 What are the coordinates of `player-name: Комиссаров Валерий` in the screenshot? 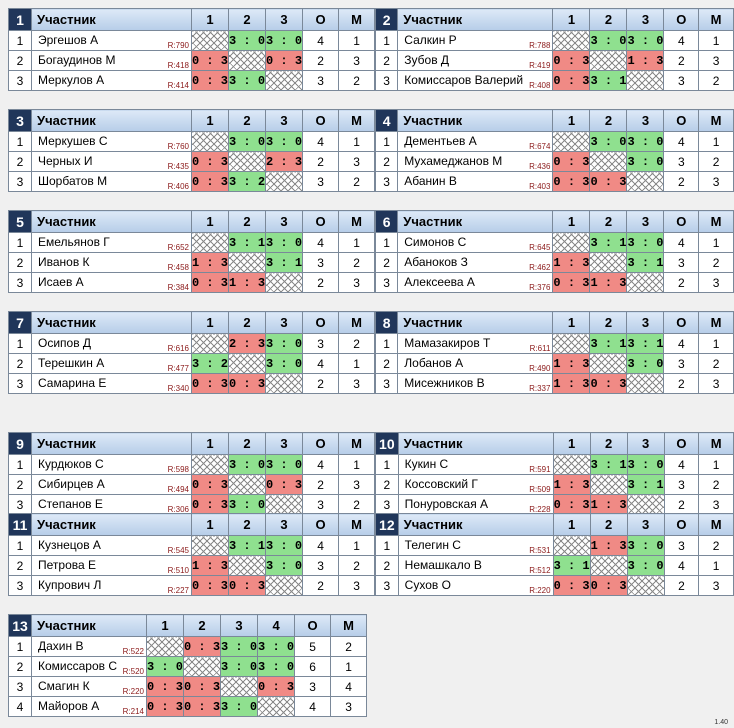 It's located at (464, 80).